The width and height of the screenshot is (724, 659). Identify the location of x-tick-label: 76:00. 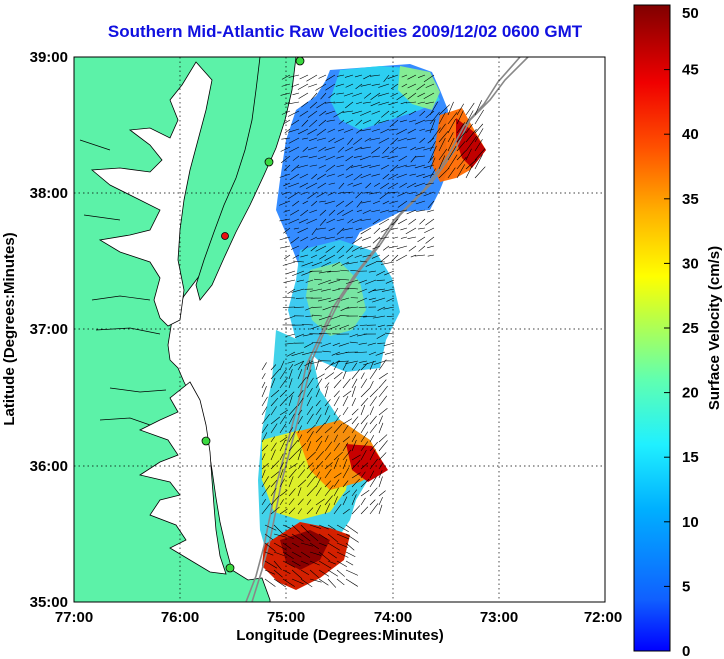
(180, 617).